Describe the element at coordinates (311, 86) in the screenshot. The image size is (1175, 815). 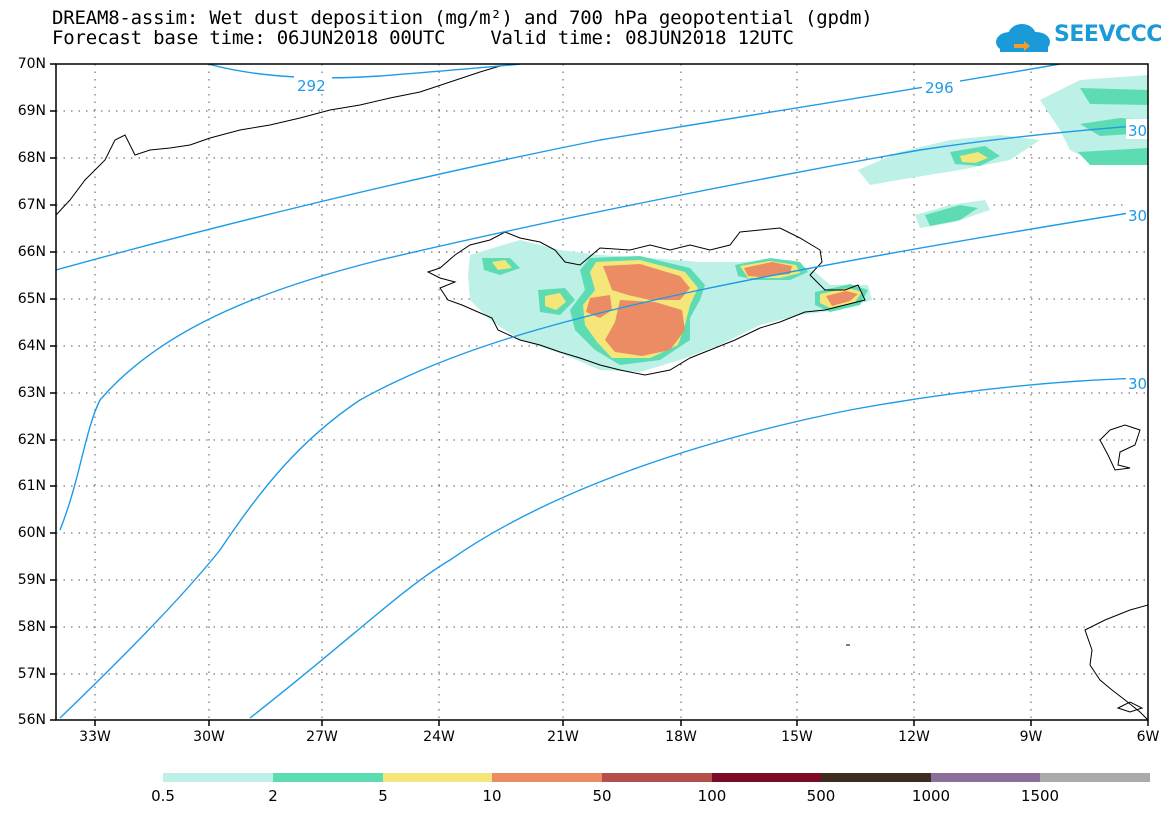
I see `contour-label-292: 292` at that location.